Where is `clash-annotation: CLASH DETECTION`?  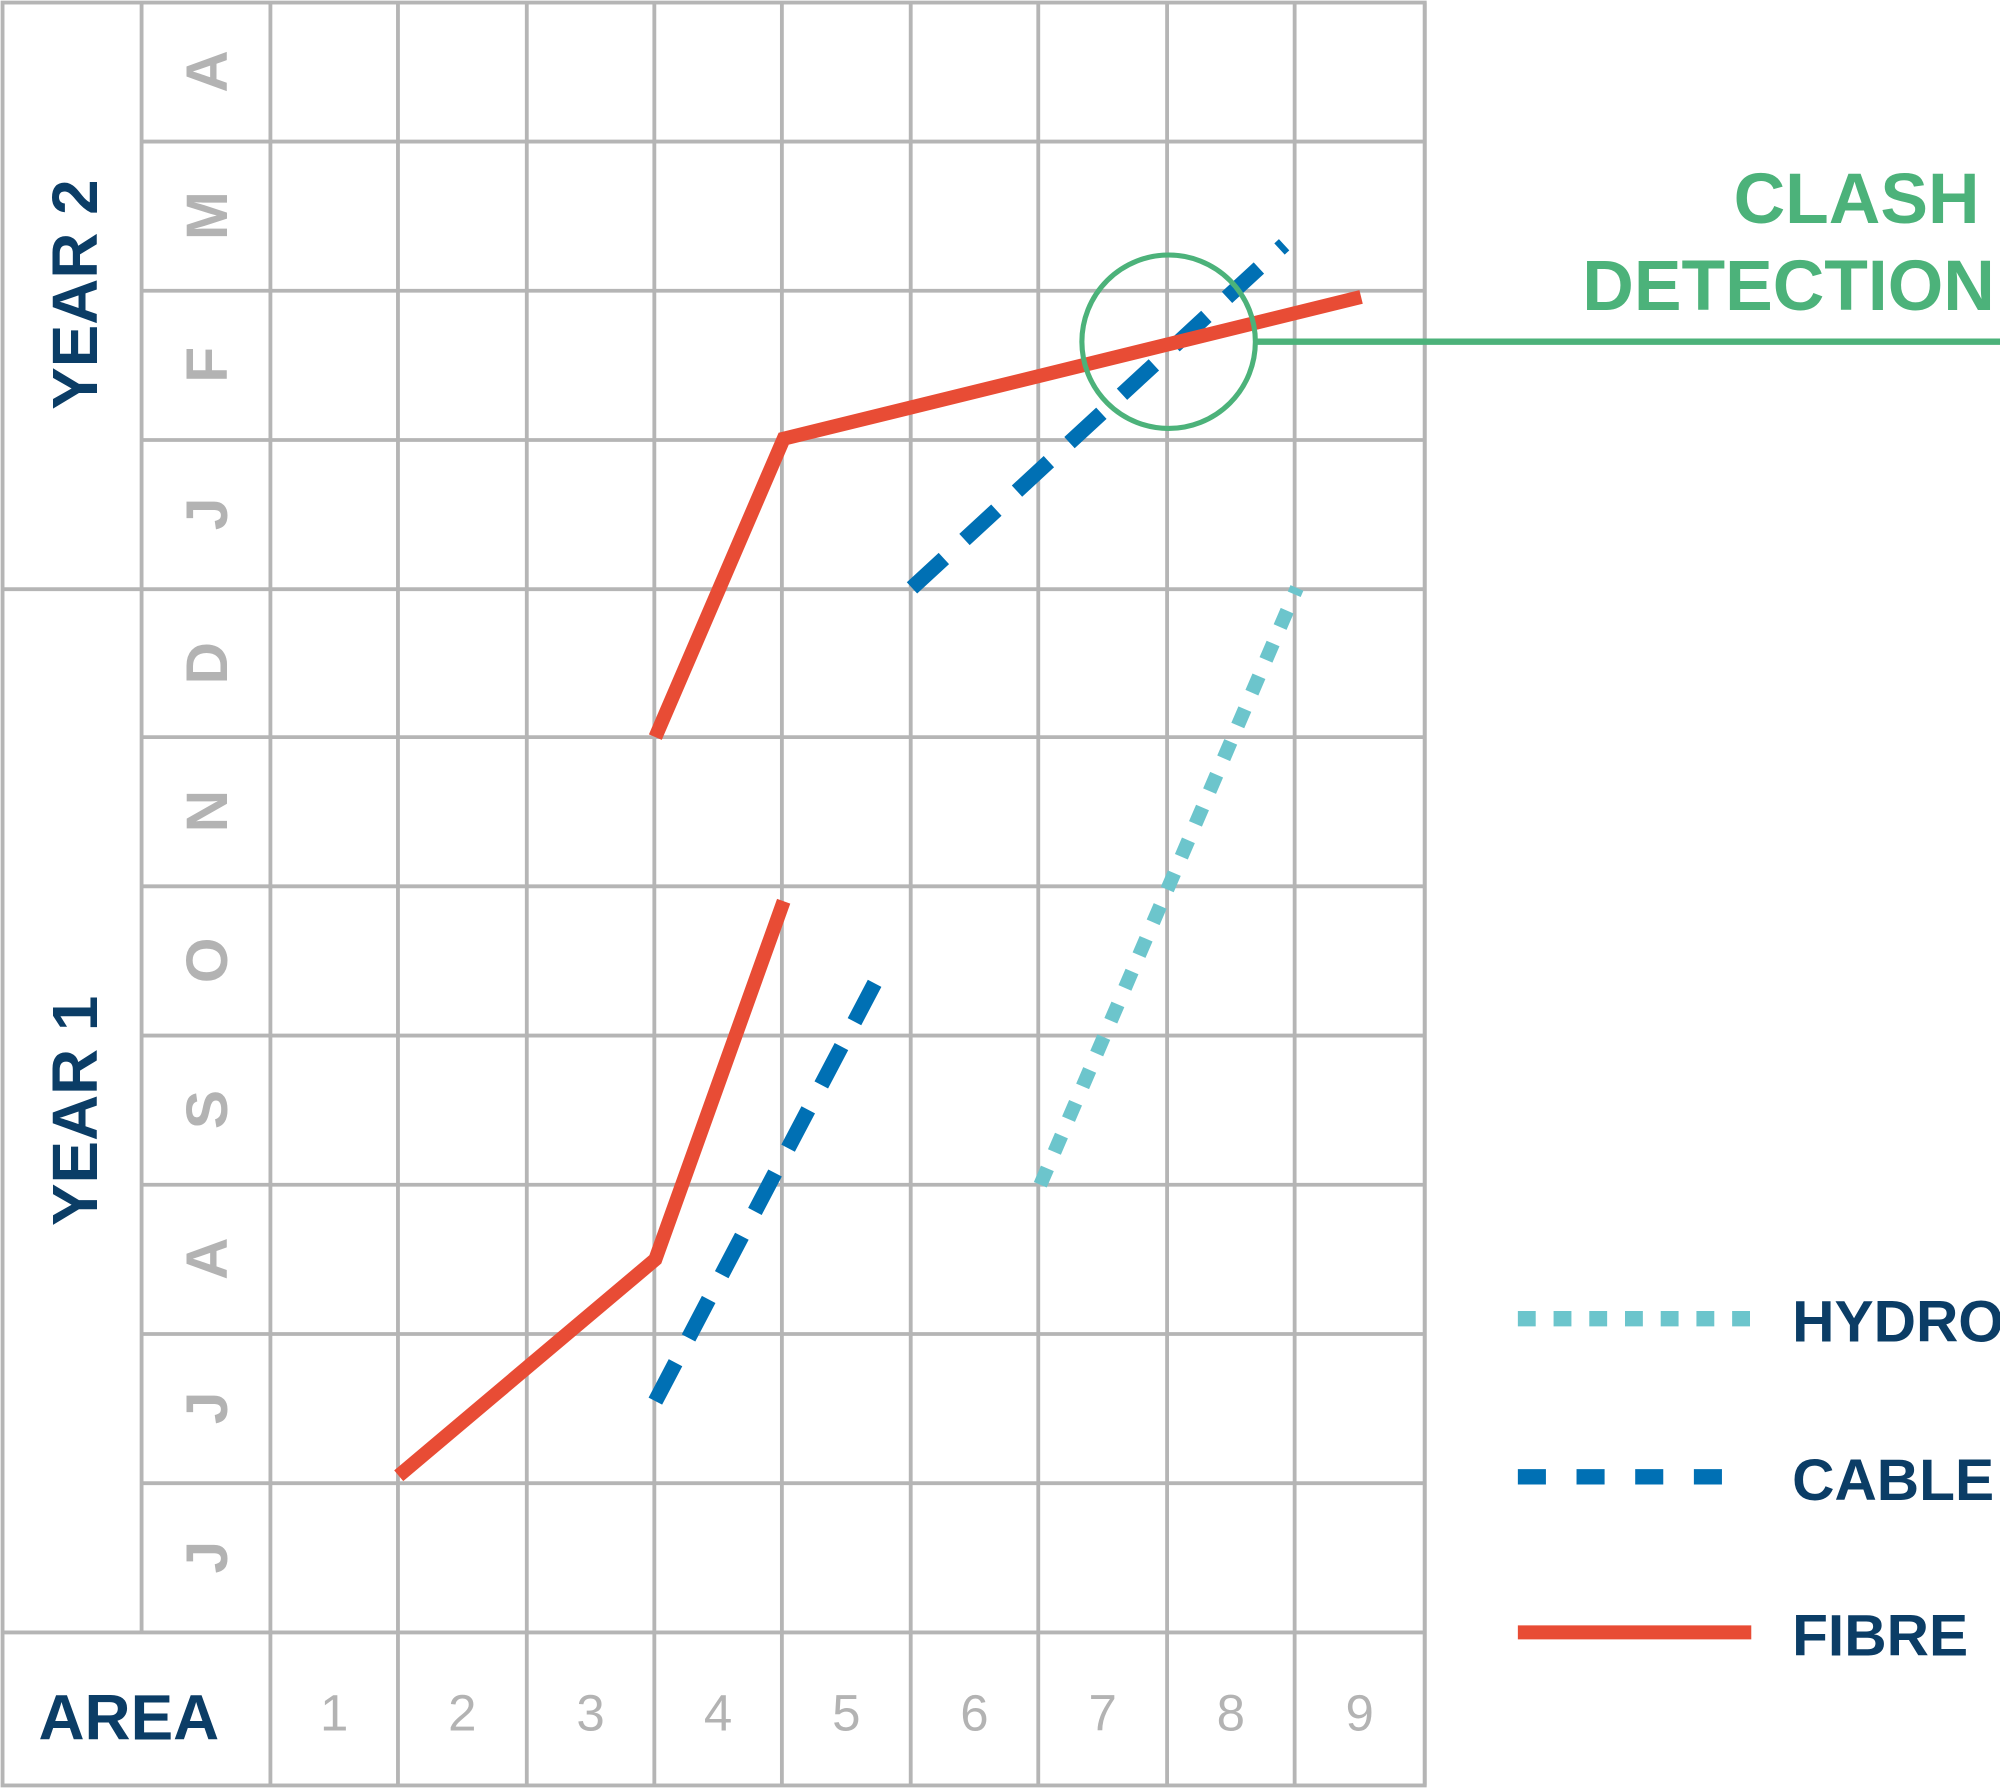 clash-annotation: CLASH DETECTION is located at coordinates (1539, 295).